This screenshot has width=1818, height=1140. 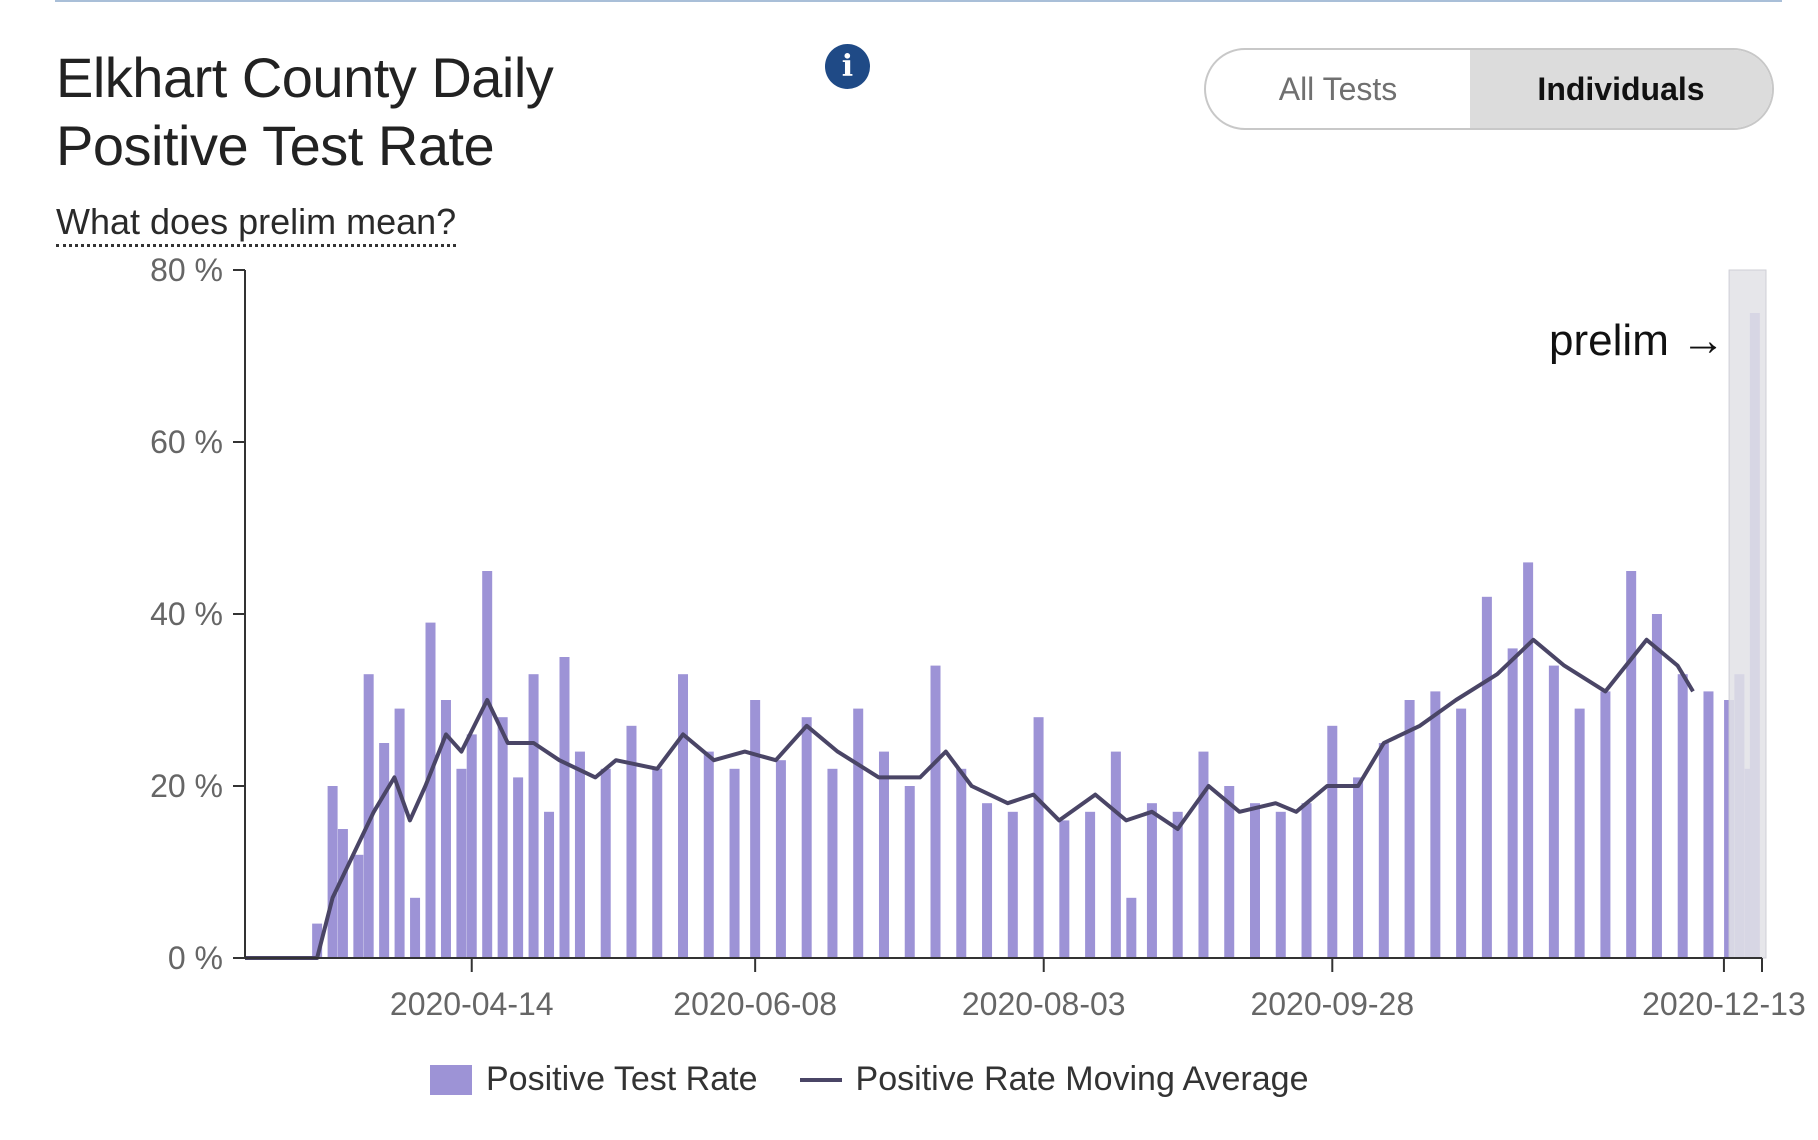 I want to click on chart-title-line2: Positive Test Rate, so click(x=275, y=145).